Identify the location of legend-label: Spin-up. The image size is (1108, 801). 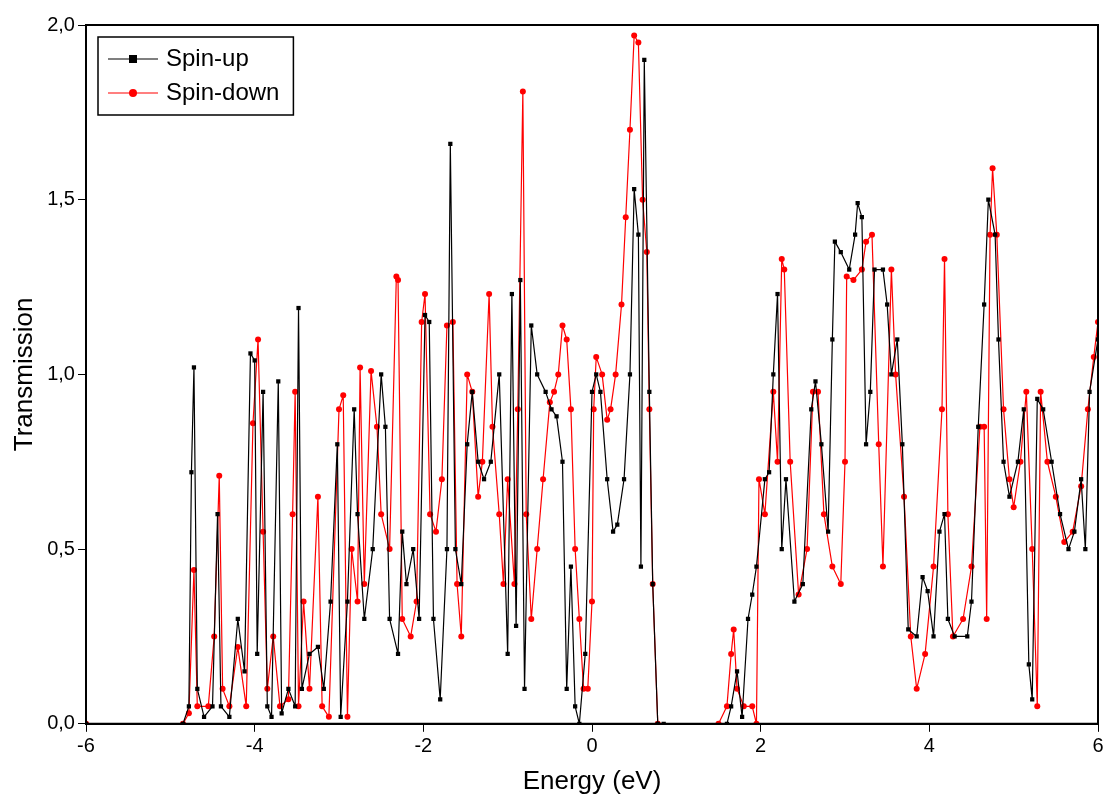
(207, 57).